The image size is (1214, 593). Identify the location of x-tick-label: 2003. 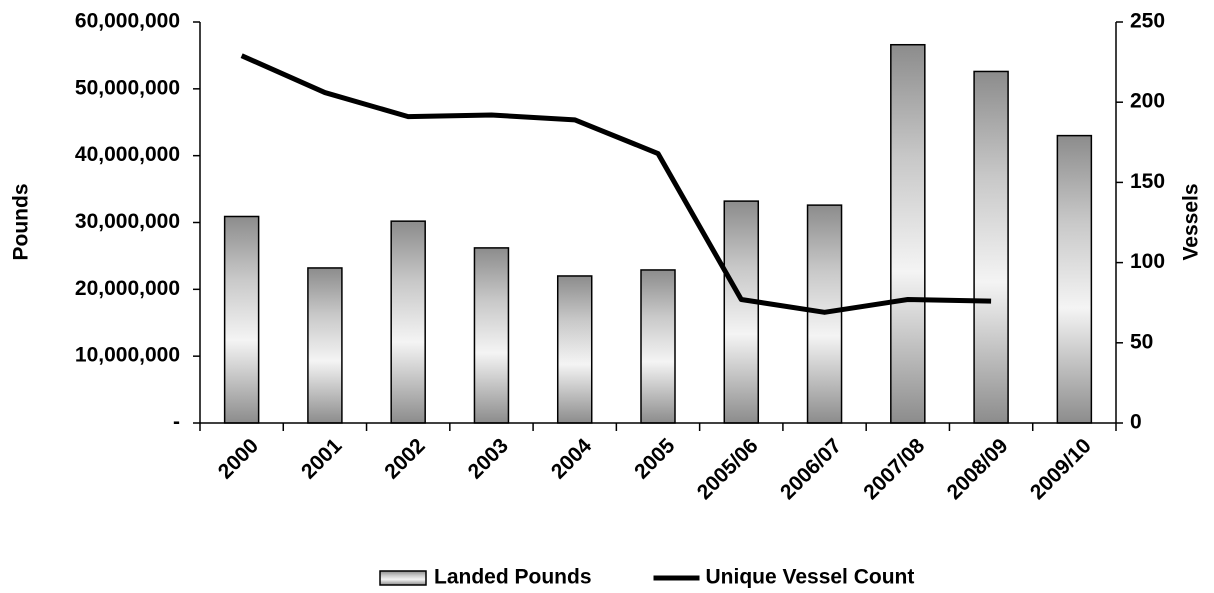
(488, 458).